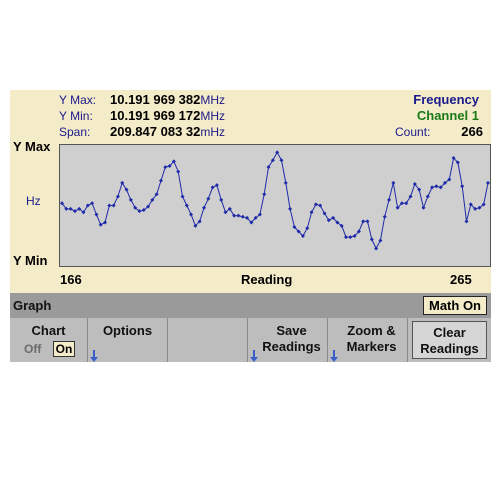  I want to click on zoom-line1: Zoom &, so click(371, 330).